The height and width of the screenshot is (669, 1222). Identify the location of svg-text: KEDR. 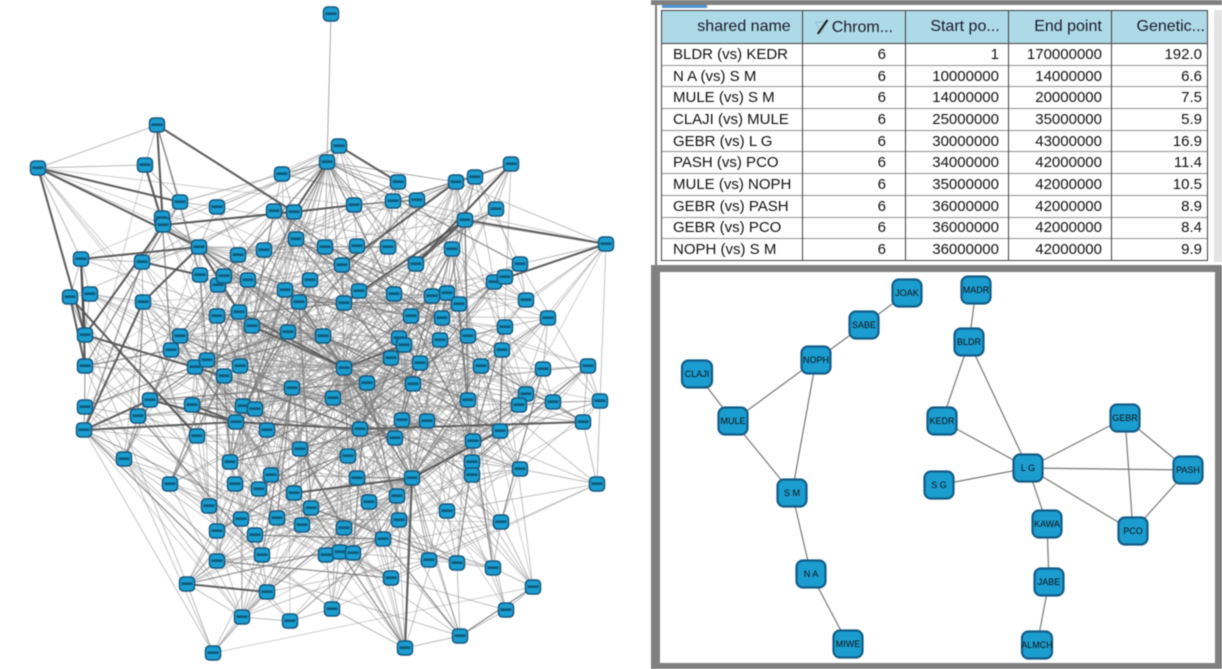
(942, 421).